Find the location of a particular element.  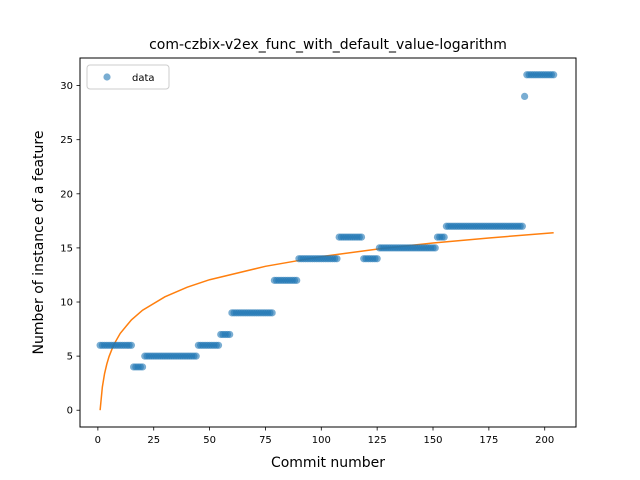

y-tick-label: 25 is located at coordinates (66, 140).